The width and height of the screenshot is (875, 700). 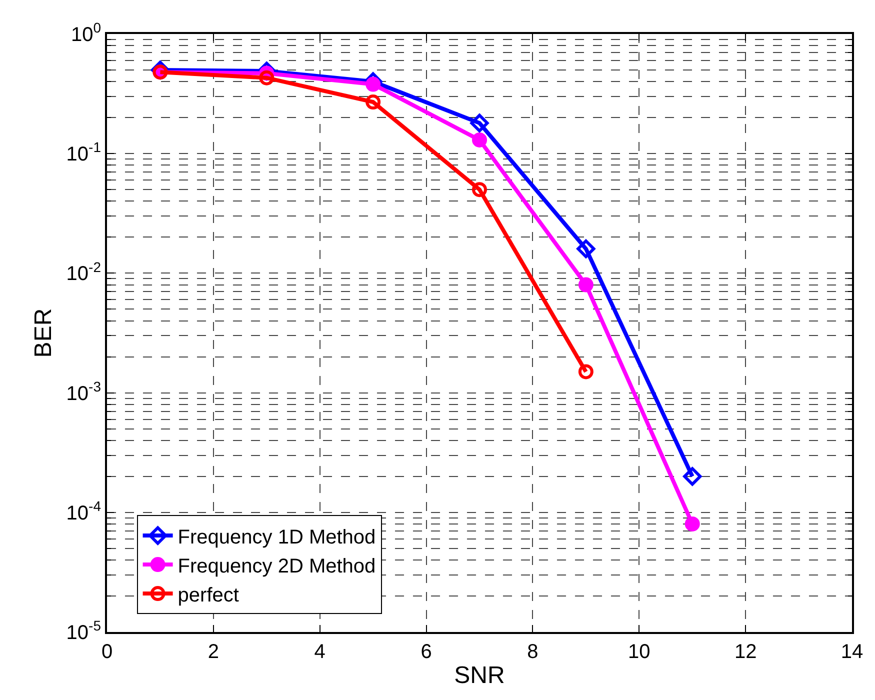 I want to click on x-tick-label: 6, so click(x=426, y=652).